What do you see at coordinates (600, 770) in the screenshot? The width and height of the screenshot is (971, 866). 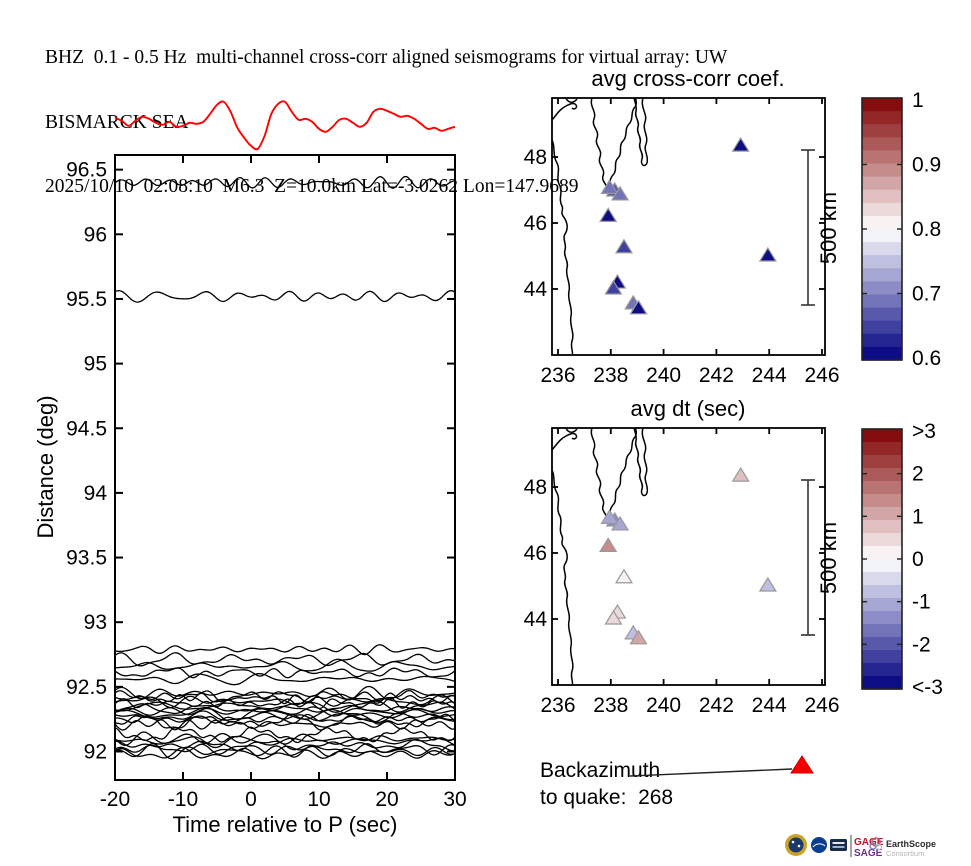 I see `backazimuth-label-line1: Backazimuth` at bounding box center [600, 770].